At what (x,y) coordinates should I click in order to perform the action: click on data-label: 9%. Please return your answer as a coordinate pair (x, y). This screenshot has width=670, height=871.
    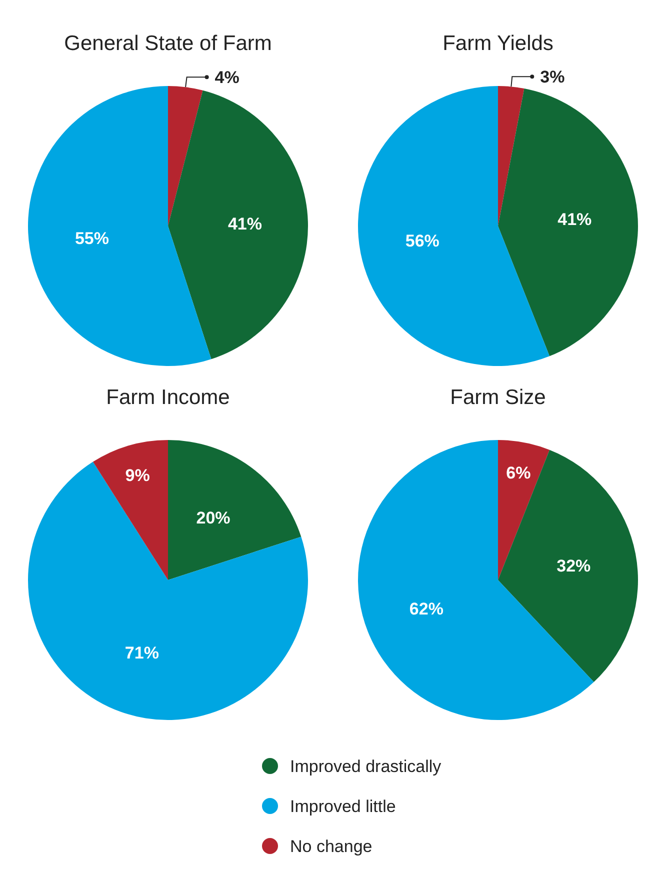
    Looking at the image, I should click on (137, 476).